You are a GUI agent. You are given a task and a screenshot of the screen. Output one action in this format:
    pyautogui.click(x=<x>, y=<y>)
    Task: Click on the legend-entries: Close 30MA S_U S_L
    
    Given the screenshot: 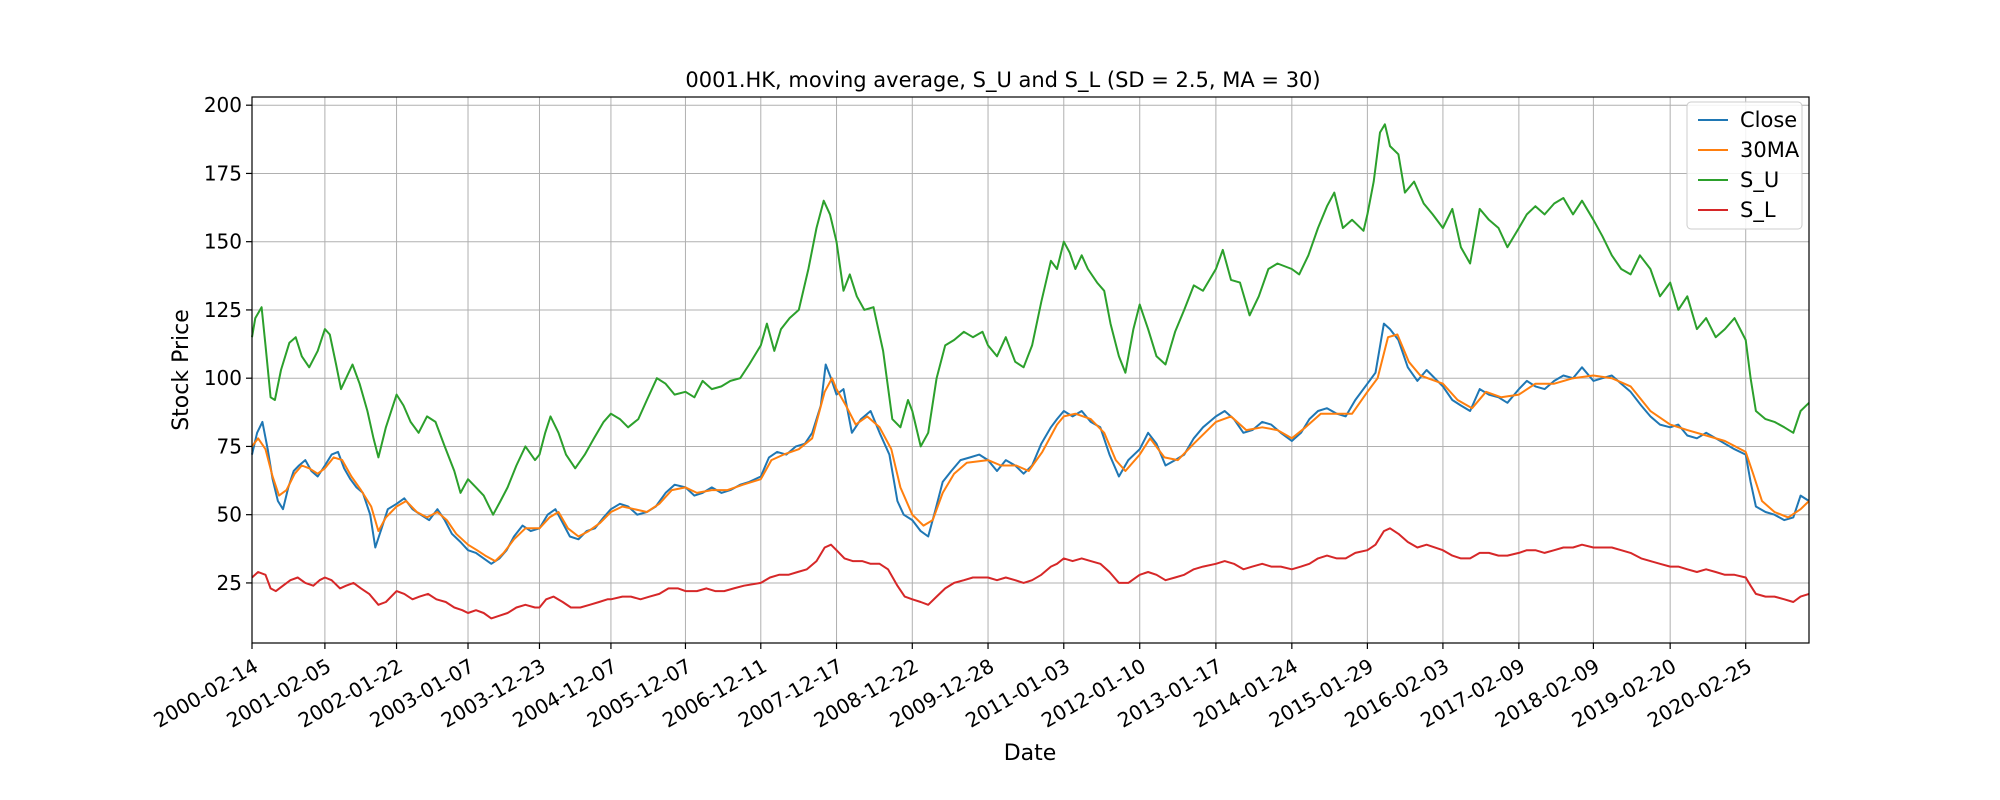 What is the action you would take?
    pyautogui.click(x=1749, y=165)
    